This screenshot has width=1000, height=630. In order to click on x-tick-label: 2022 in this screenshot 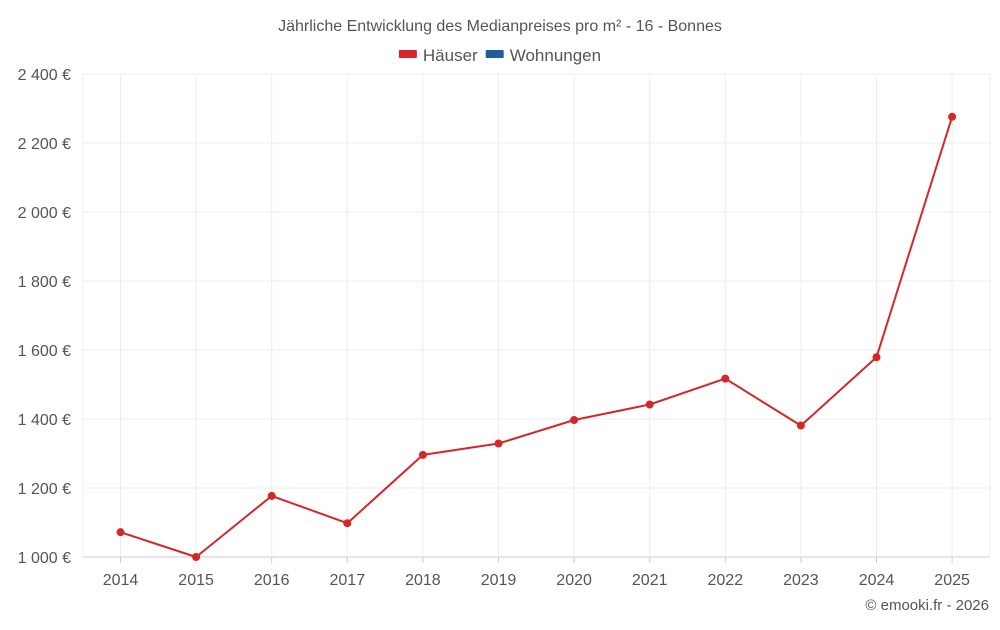, I will do `click(726, 580)`.